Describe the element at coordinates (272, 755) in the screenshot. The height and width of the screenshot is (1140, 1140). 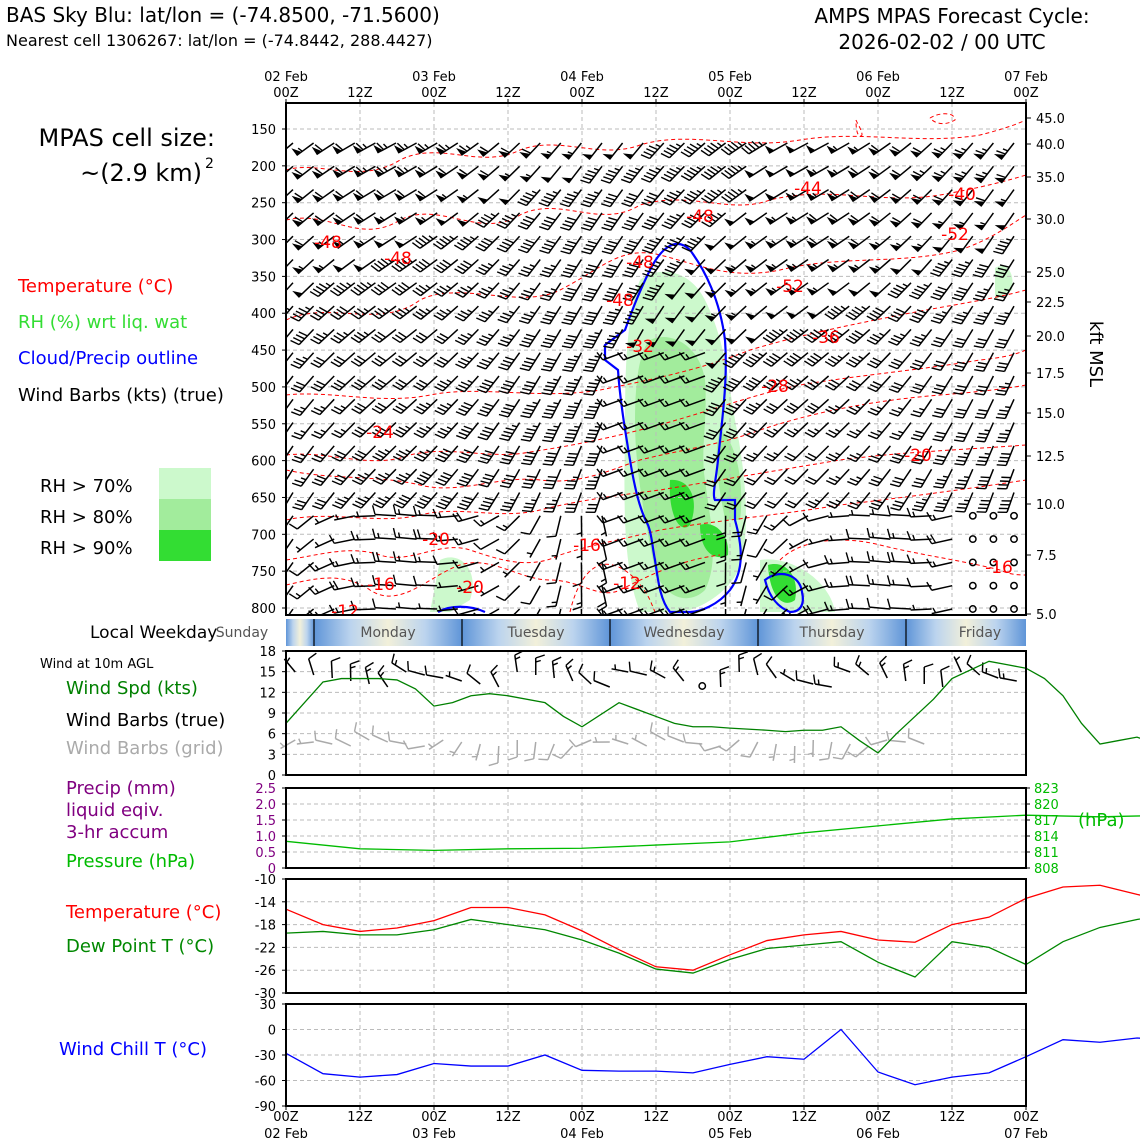
I see `y-tick-label: 3` at that location.